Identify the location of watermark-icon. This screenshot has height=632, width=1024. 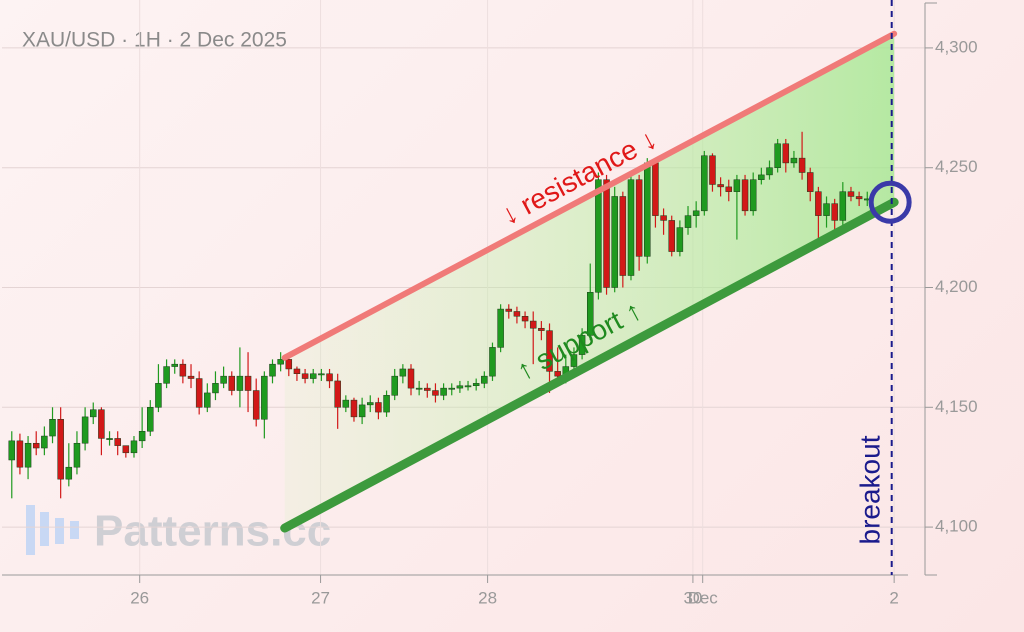
(52, 530).